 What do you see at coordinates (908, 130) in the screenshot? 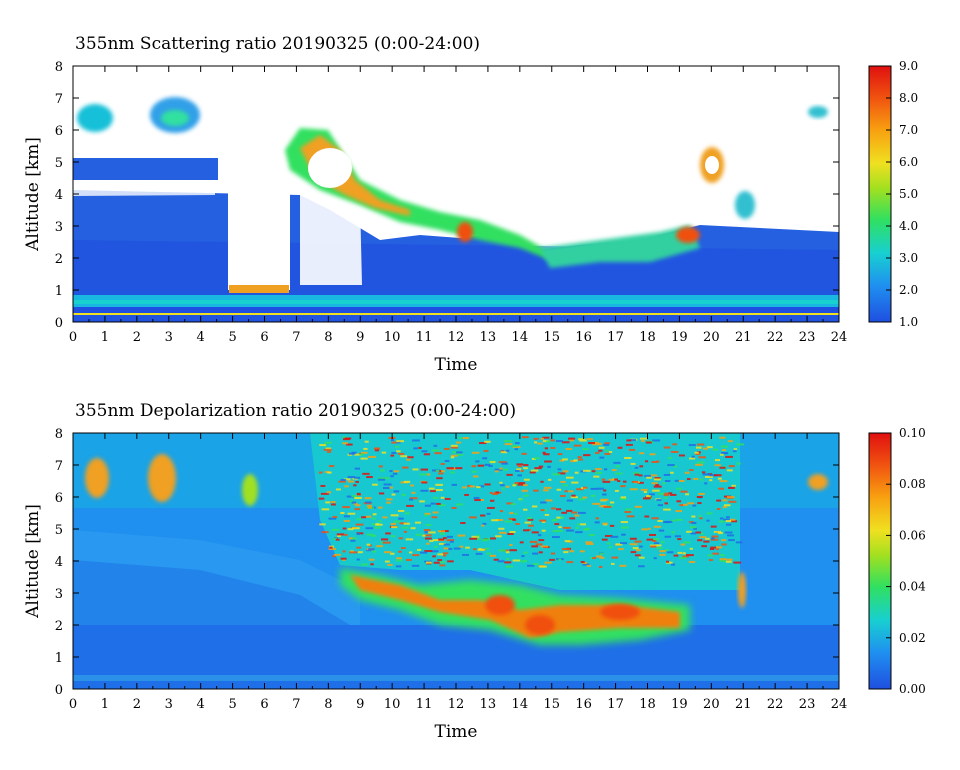
I see `colorbar-tick-label: 7.0` at bounding box center [908, 130].